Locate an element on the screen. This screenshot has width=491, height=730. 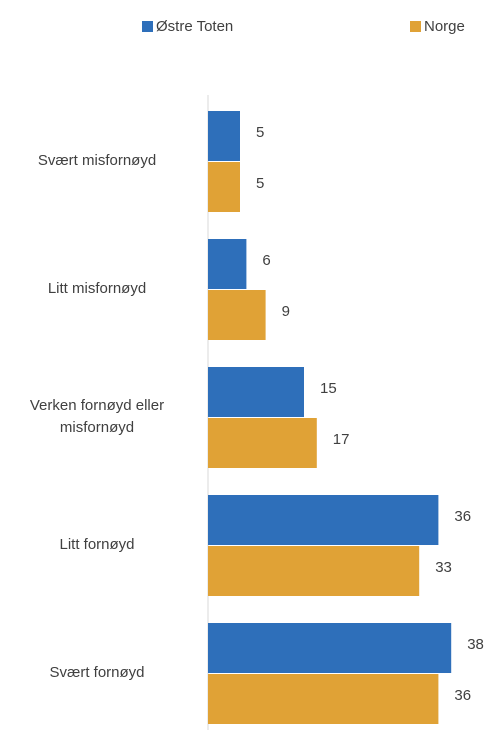
category-label: Svært fornøyd is located at coordinates (97, 672).